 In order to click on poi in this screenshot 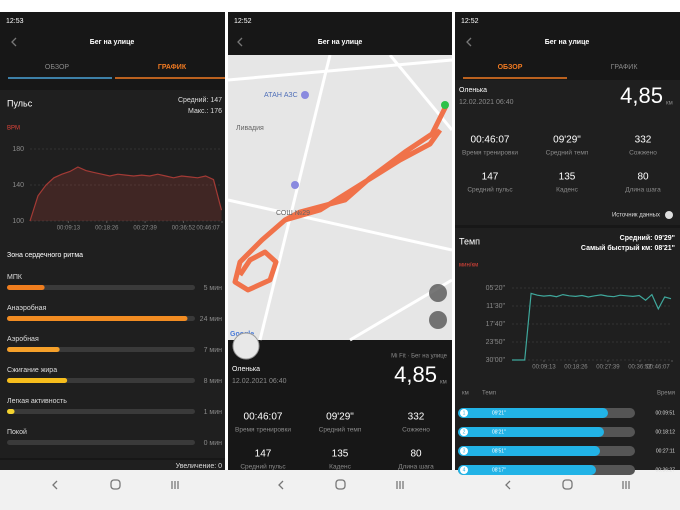, I will do `click(295, 185)`.